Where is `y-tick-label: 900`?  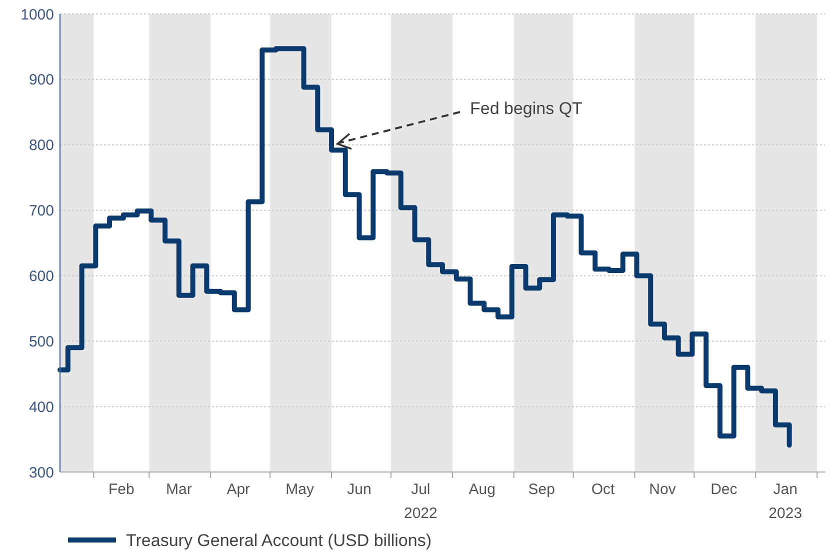
y-tick-label: 900 is located at coordinates (41, 80).